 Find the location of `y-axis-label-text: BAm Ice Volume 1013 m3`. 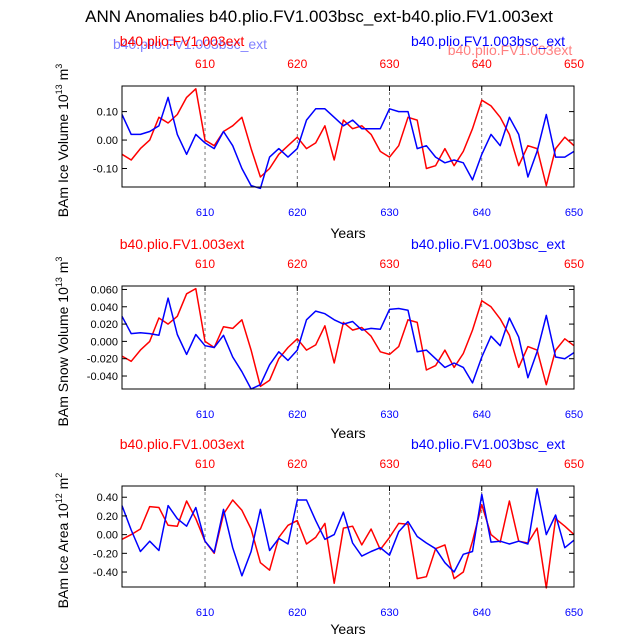

y-axis-label-text: BAm Ice Volume 1013 m3 is located at coordinates (62, 141).